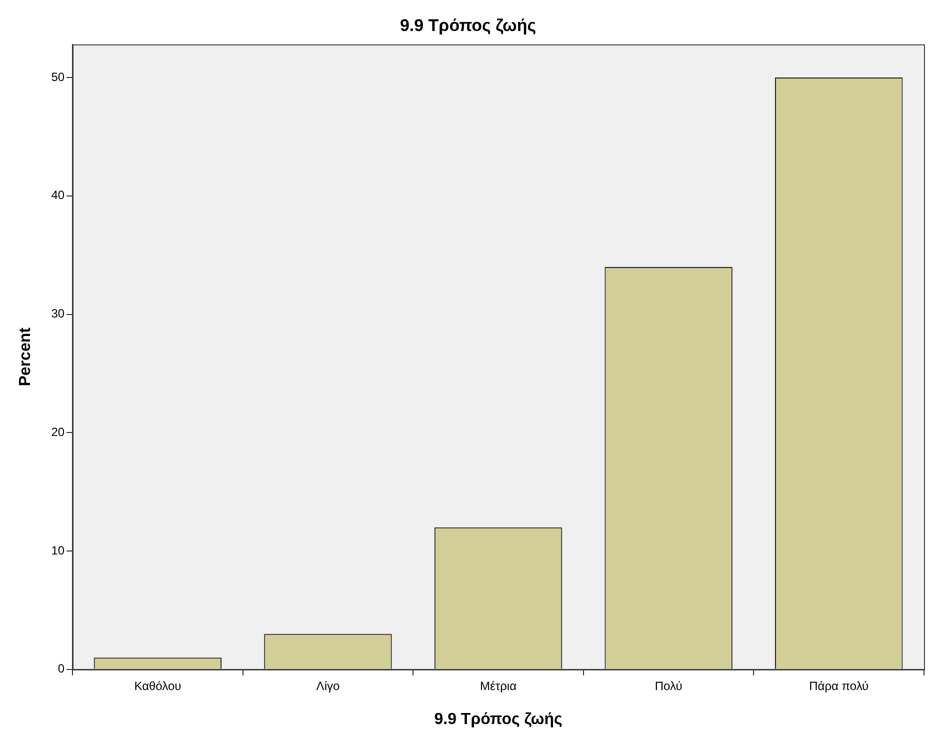 The height and width of the screenshot is (745, 934). What do you see at coordinates (58, 431) in the screenshot?
I see `y-tick-label: 20` at bounding box center [58, 431].